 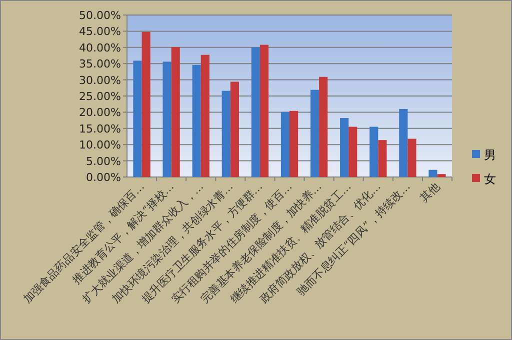 I want to click on y-tick-label: 20.00%, so click(x=100, y=113).